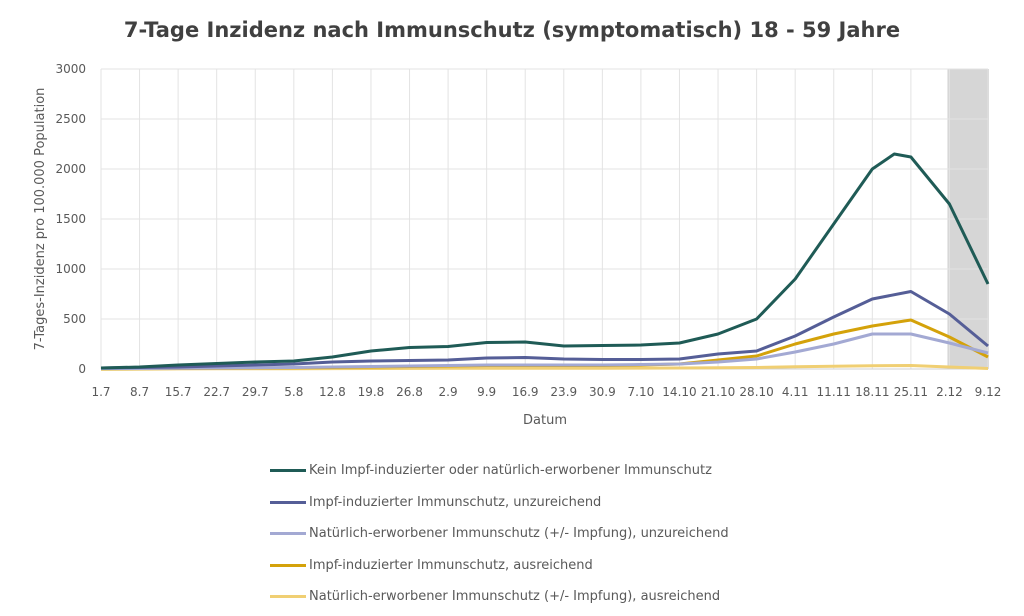 This screenshot has height=616, width=1024. Describe the element at coordinates (139, 392) in the screenshot. I see `x-tick-label: 8.7` at that location.